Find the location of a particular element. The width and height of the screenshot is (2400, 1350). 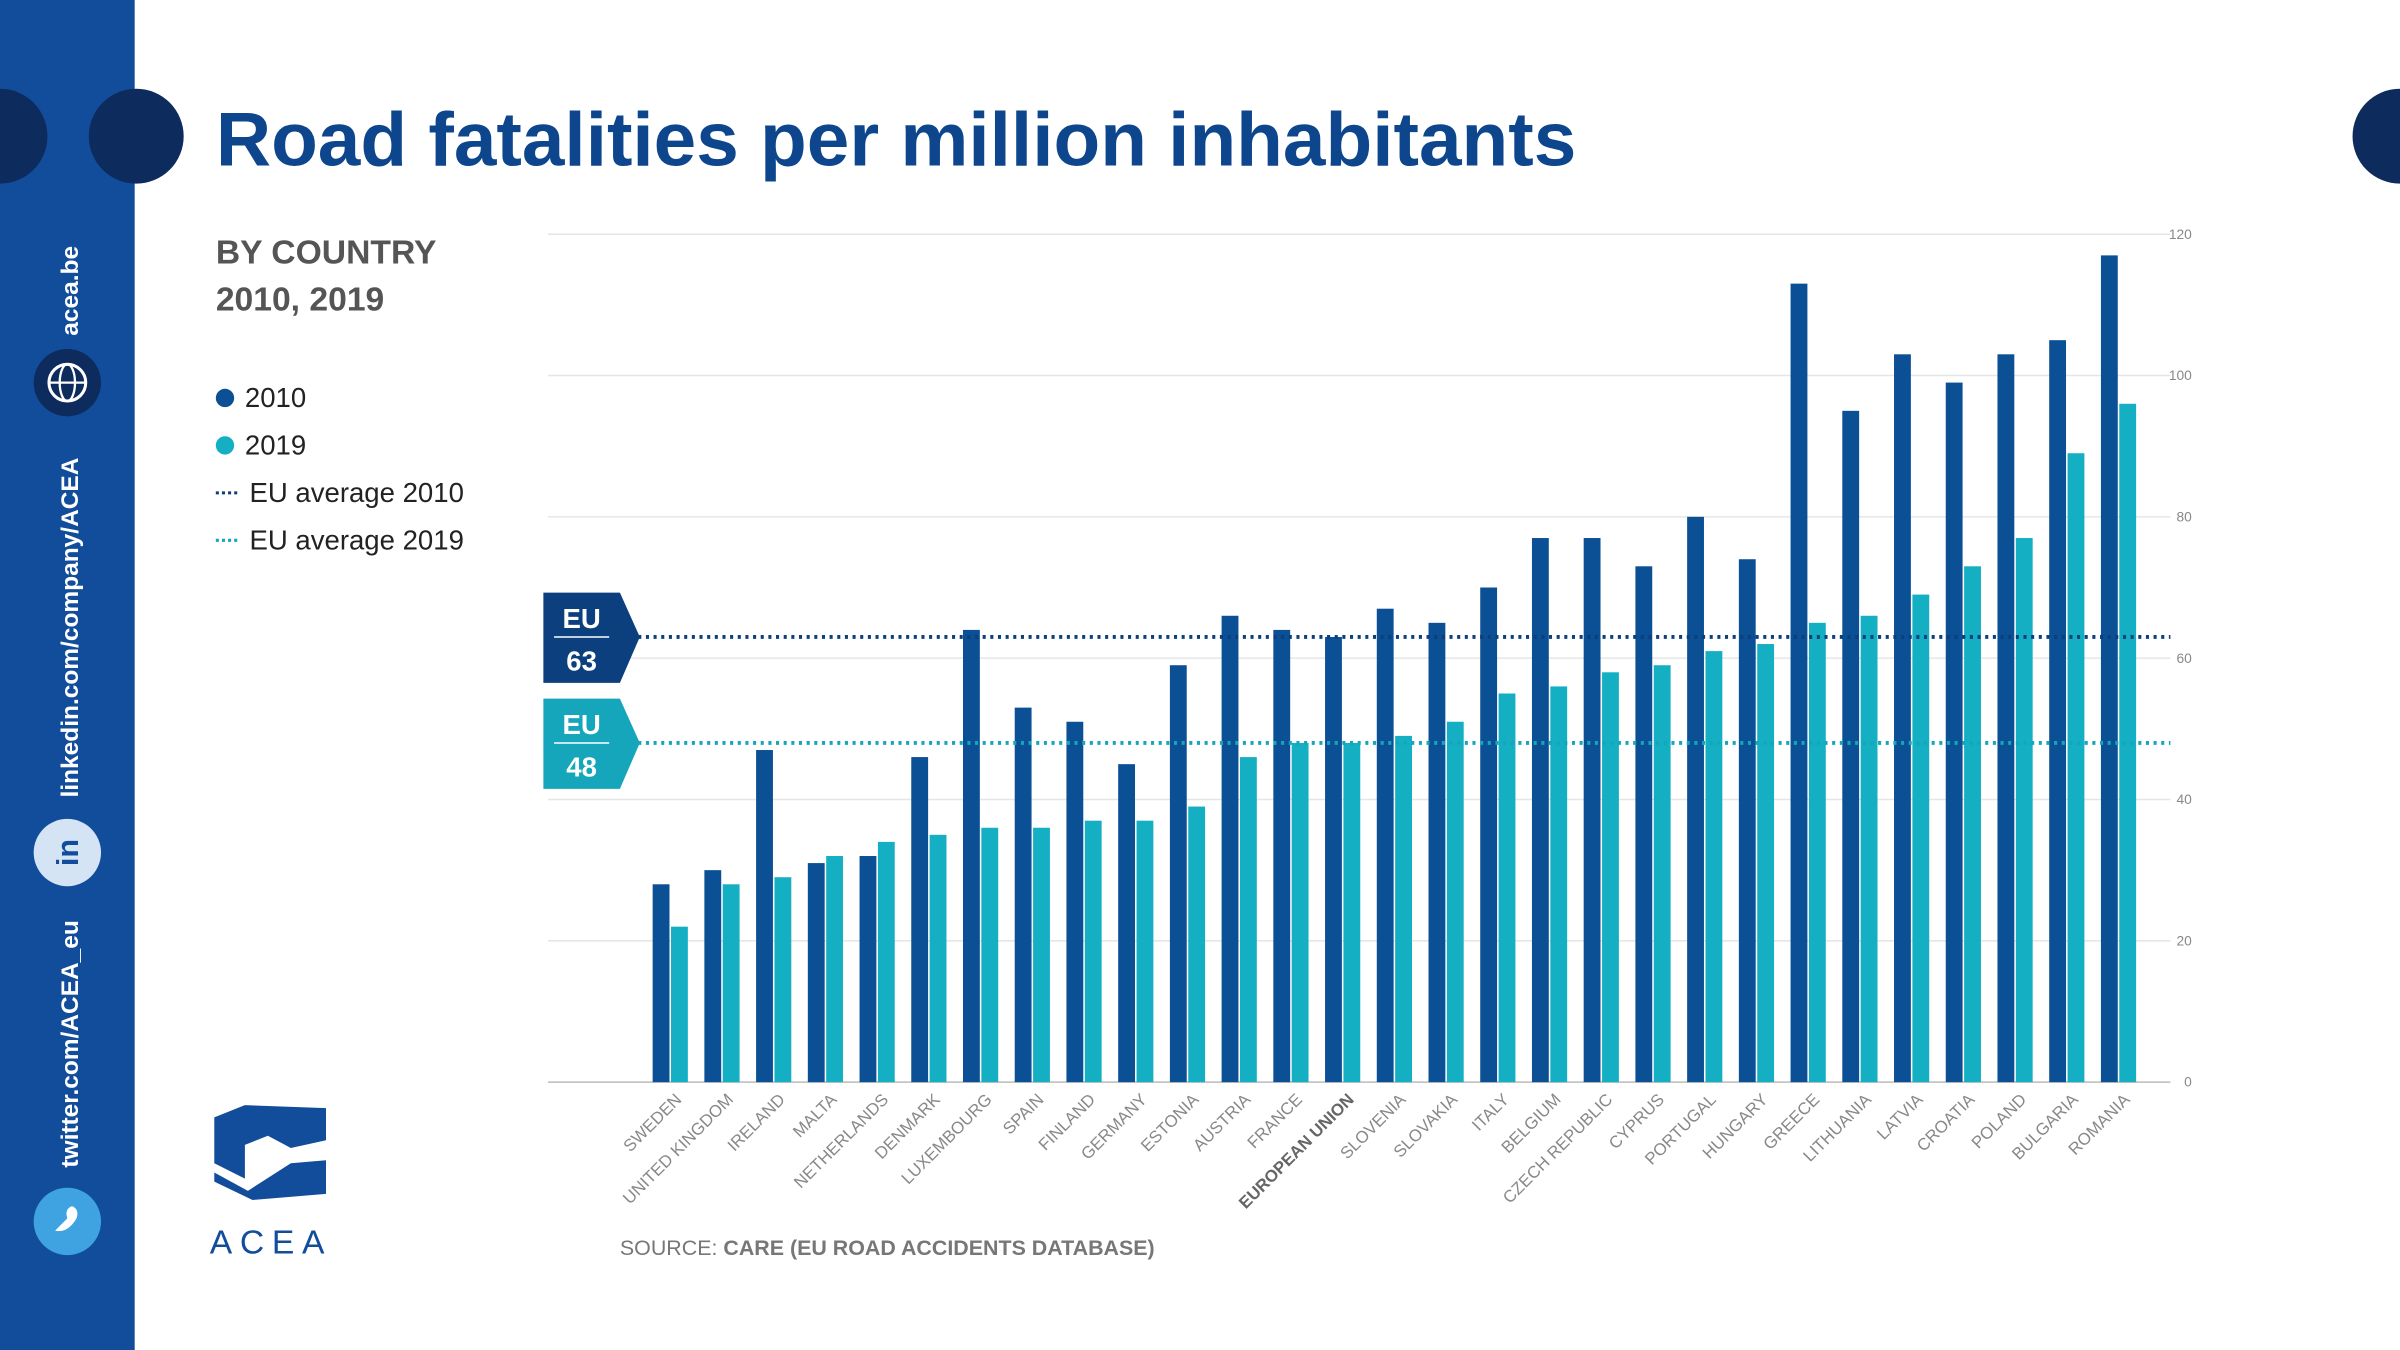

linkedin-glyph: in is located at coordinates (68, 852).